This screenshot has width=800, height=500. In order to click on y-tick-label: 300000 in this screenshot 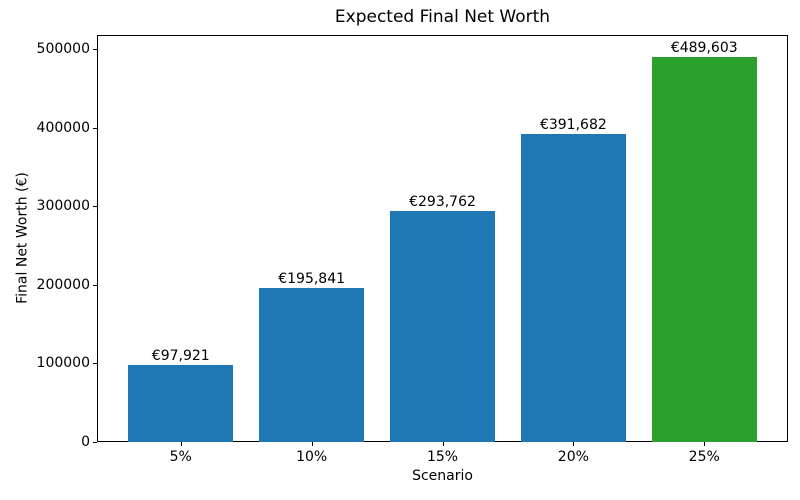, I will do `click(63, 206)`.